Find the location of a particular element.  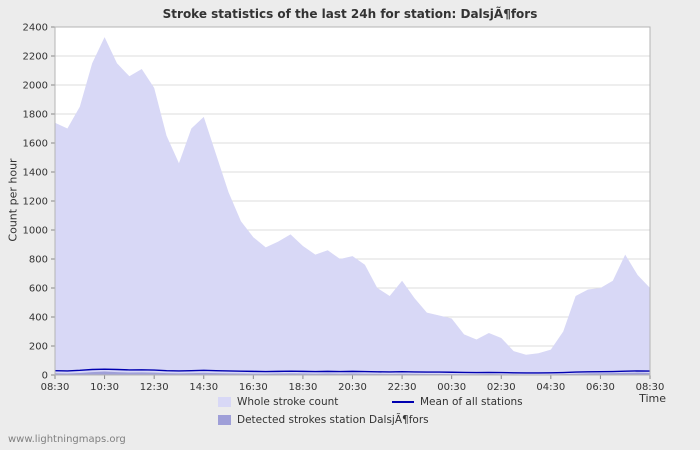

x-tick-label: 06:30 is located at coordinates (600, 387).